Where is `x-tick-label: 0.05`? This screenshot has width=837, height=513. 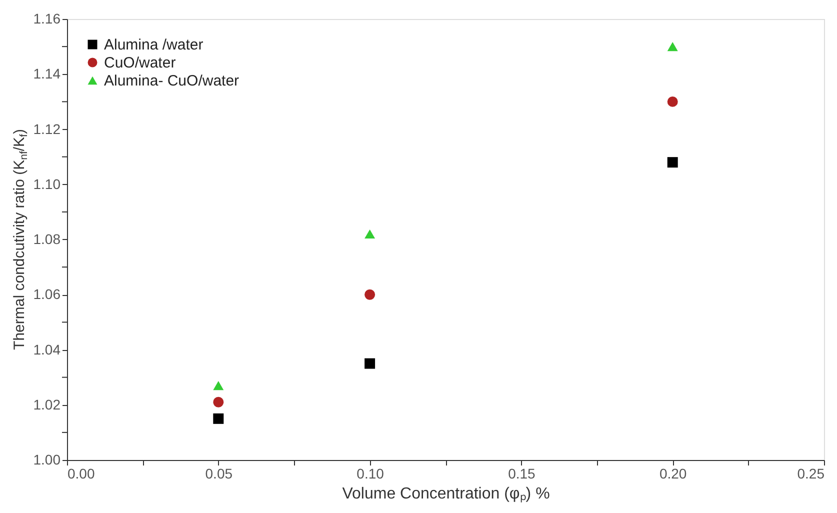
x-tick-label: 0.05 is located at coordinates (219, 474).